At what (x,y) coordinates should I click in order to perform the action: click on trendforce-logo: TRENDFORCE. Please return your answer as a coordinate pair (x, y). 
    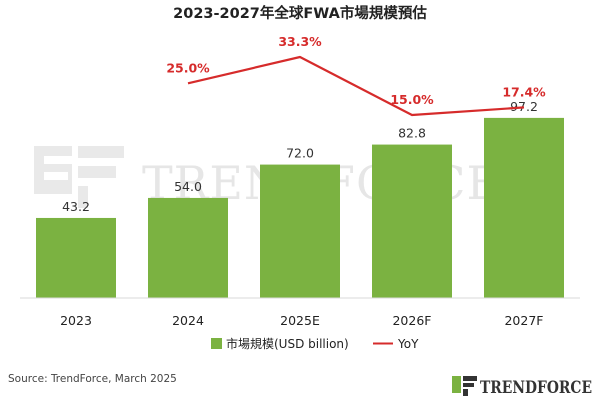
    Looking at the image, I should click on (522, 387).